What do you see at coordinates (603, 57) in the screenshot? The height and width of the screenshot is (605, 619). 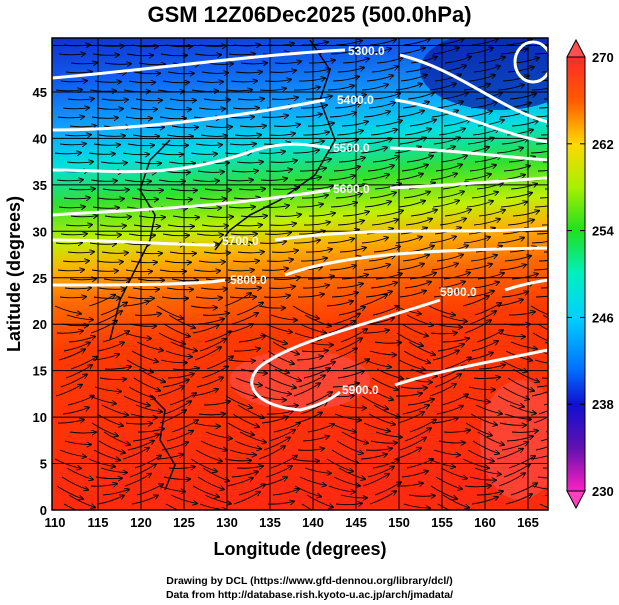 I see `colorbar-tick-label: 270` at bounding box center [603, 57].